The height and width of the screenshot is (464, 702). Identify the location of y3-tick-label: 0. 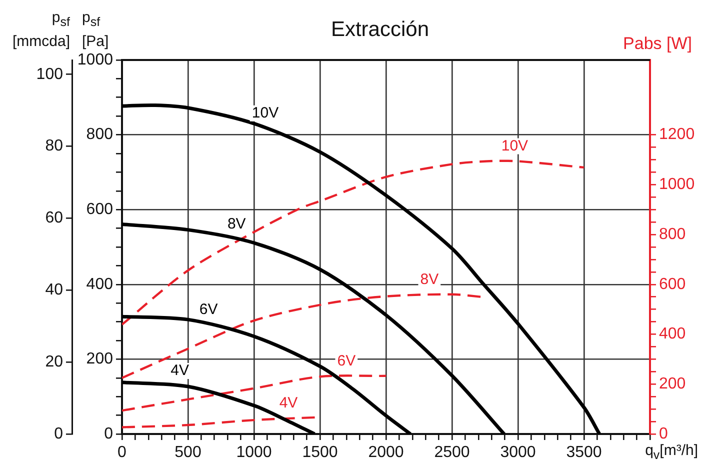
(59, 433).